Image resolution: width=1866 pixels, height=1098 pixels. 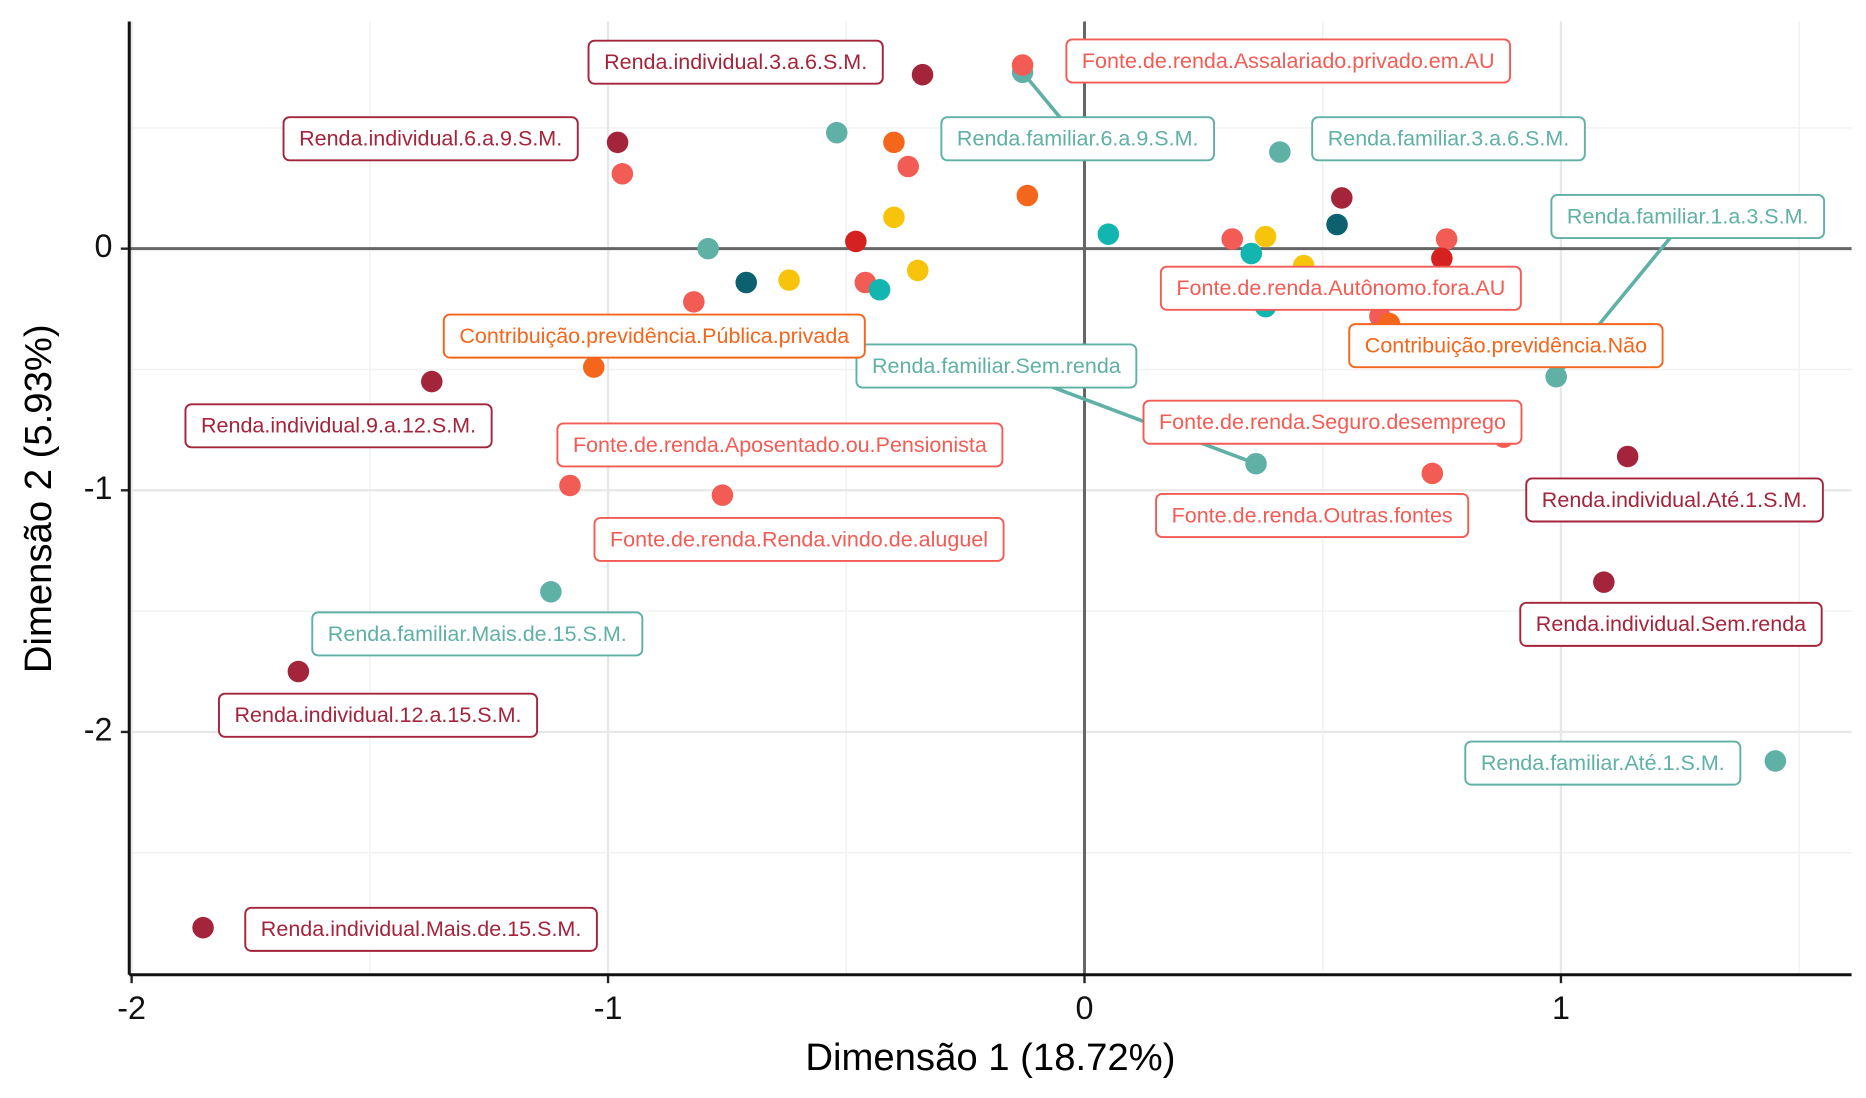 I want to click on label-text: Renda.individual.9.a.12.S.M., so click(x=338, y=426).